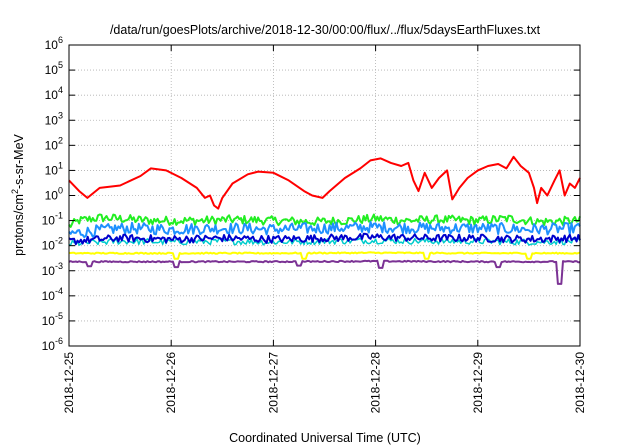 Image resolution: width=640 pixels, height=448 pixels. What do you see at coordinates (15, 191) in the screenshot?
I see `y-axis-title-sup: 2` at bounding box center [15, 191].